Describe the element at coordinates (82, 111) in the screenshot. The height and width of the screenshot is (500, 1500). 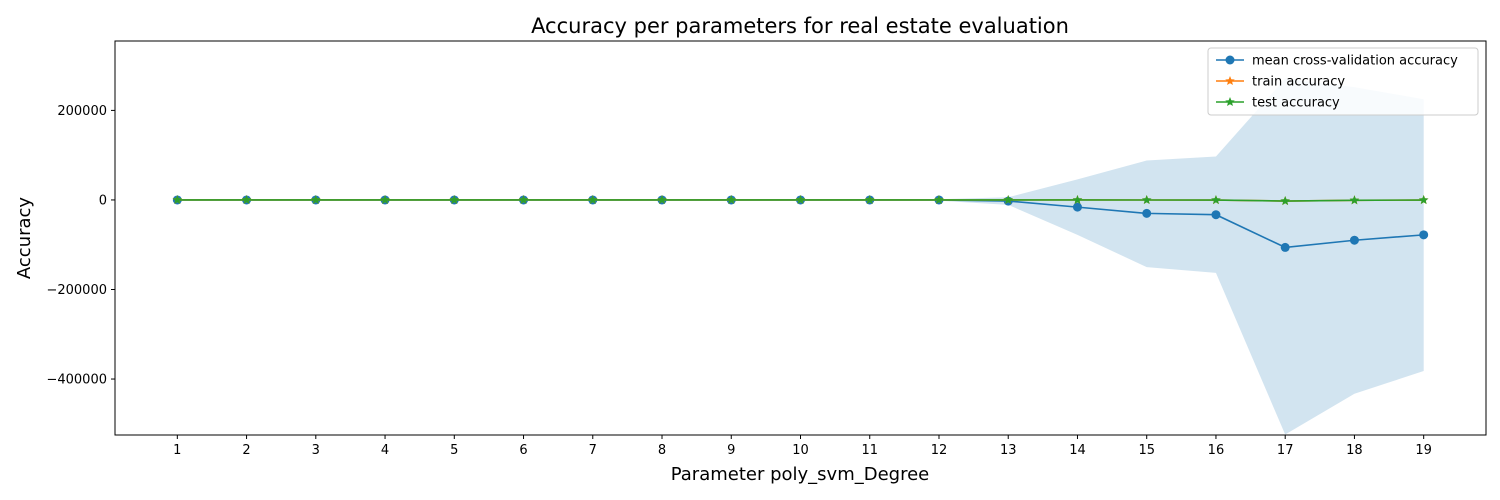
I see `y-tick-label: 200000` at that location.